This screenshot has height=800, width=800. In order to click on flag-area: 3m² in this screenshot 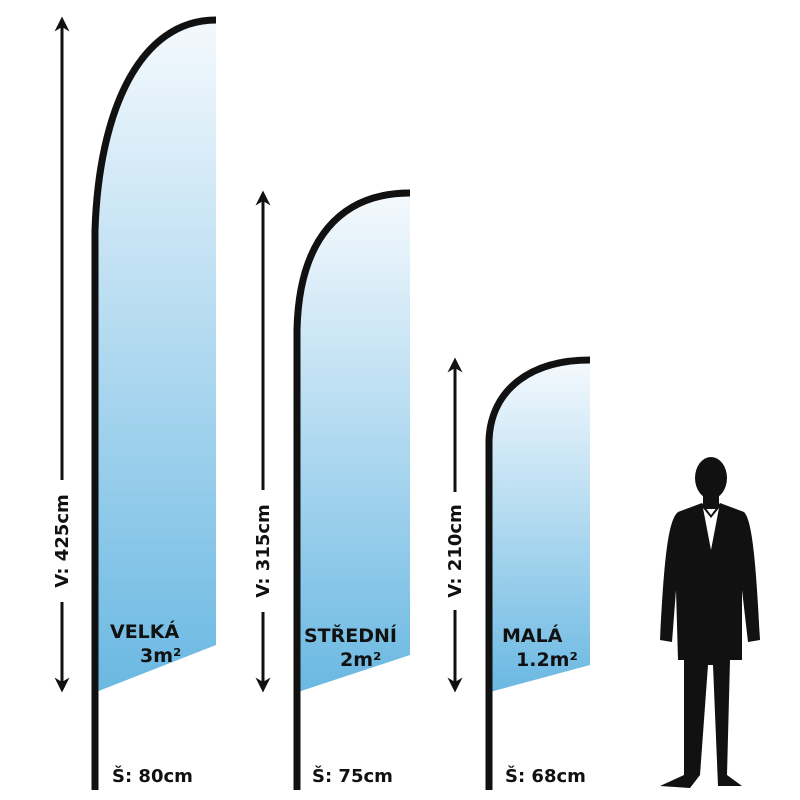, I will do `click(160, 656)`.